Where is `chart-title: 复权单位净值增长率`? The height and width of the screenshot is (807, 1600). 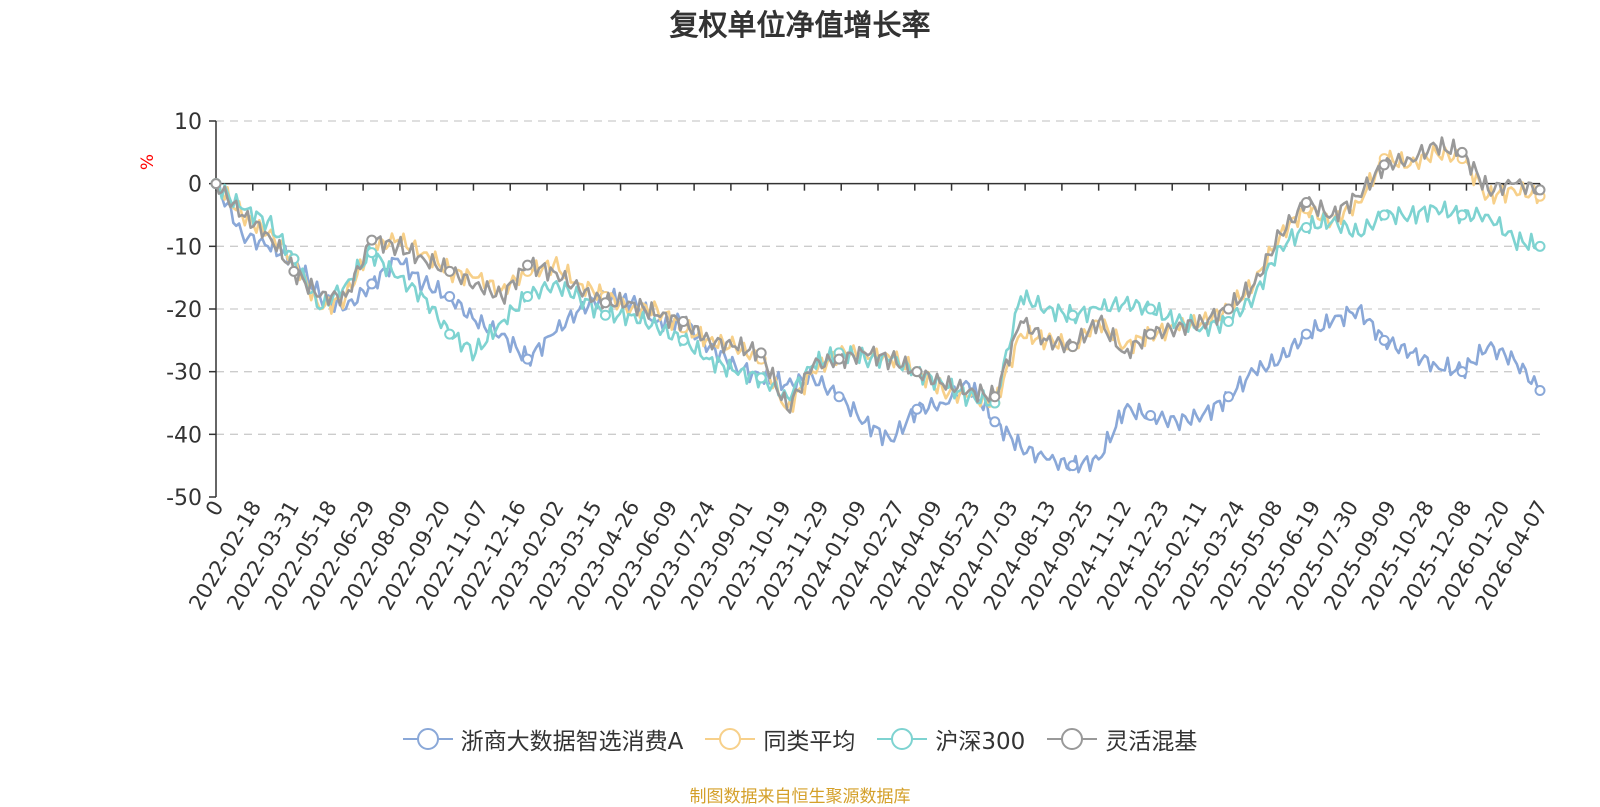 chart-title: 复权单位净值增长率 is located at coordinates (800, 25).